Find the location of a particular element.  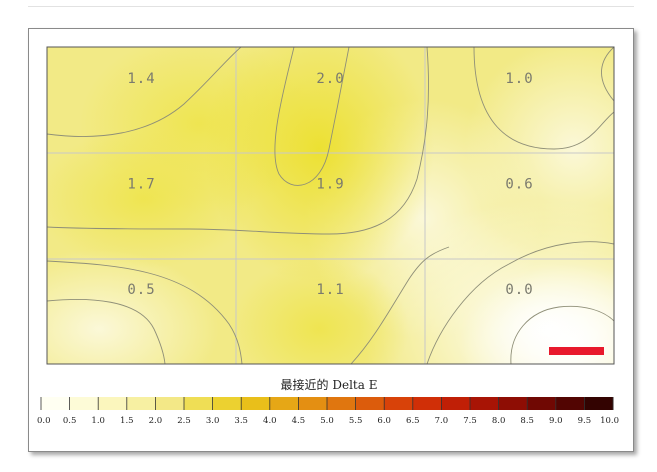

colorbar-tick-label: 10.0 is located at coordinates (609, 421).